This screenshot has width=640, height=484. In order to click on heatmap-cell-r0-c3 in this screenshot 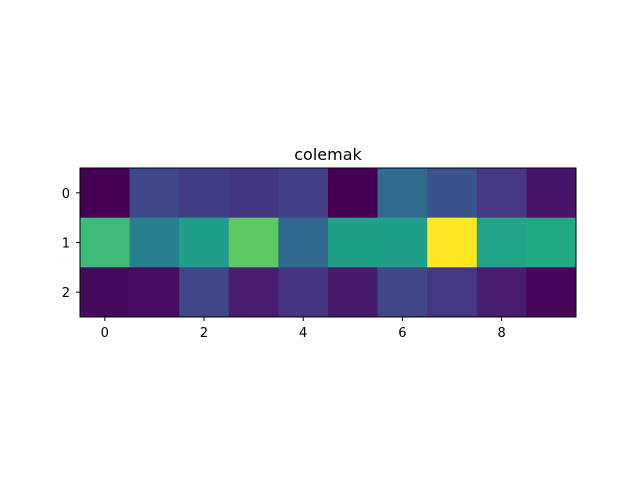, I will do `click(253, 193)`.